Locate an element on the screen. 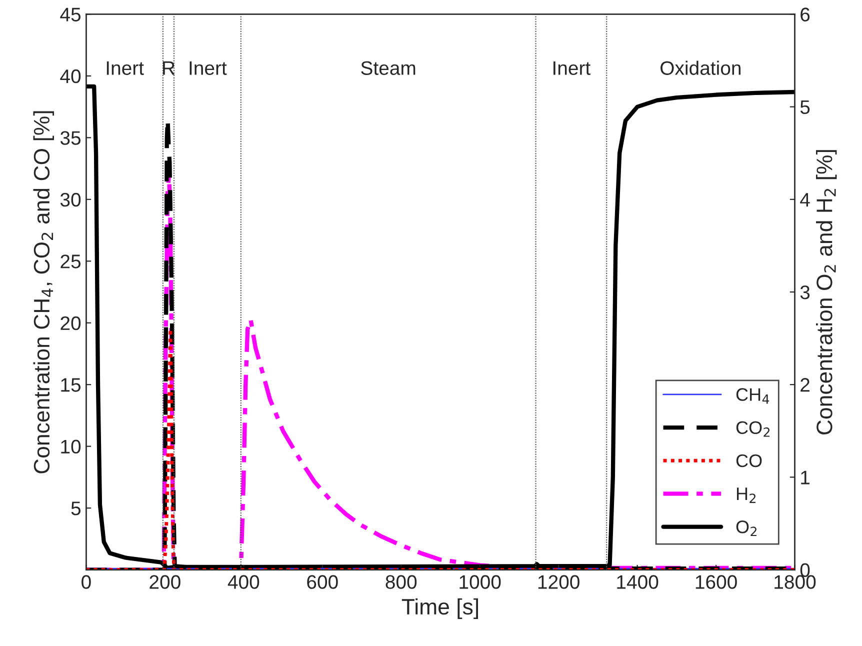 The height and width of the screenshot is (646, 862). y-tick-label: 20 is located at coordinates (70, 323).